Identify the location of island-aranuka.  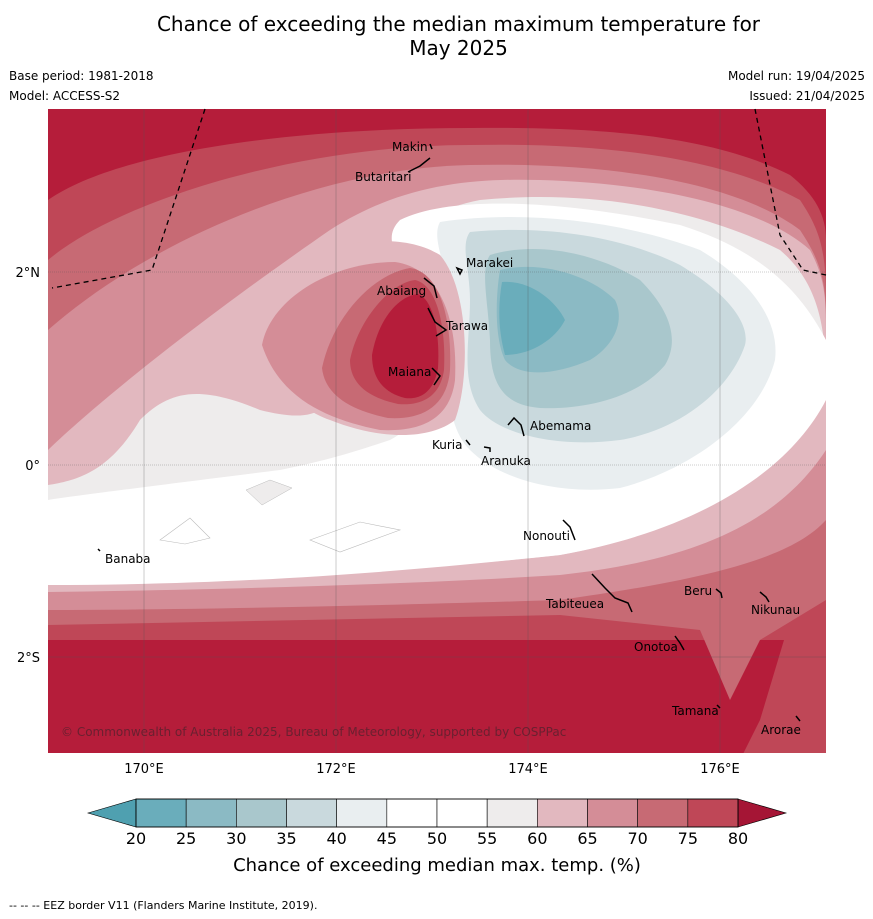
(487, 449).